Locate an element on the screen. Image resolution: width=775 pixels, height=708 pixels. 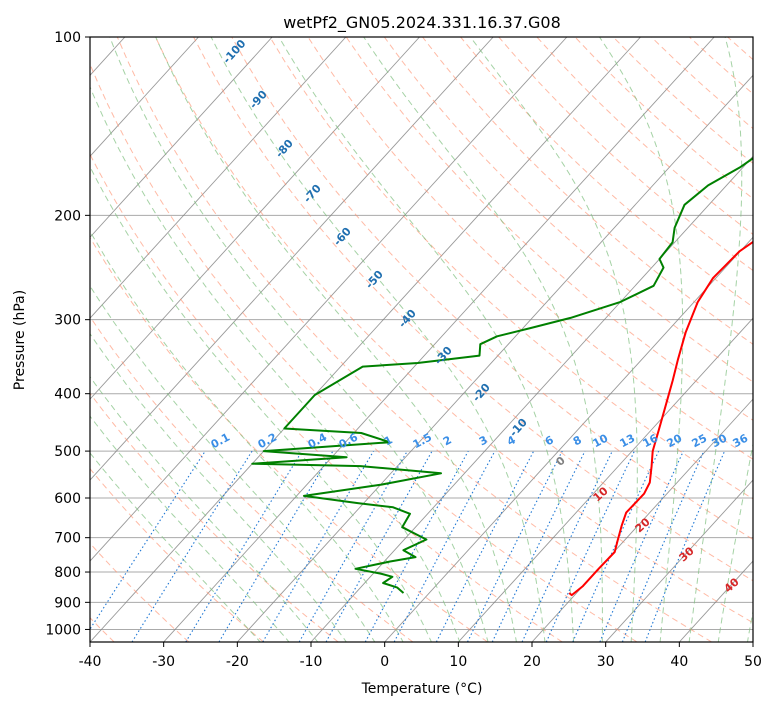
x-axis: -40 -30 -20 -10 0 10 20 30 40 50 is located at coordinates (420, 656).